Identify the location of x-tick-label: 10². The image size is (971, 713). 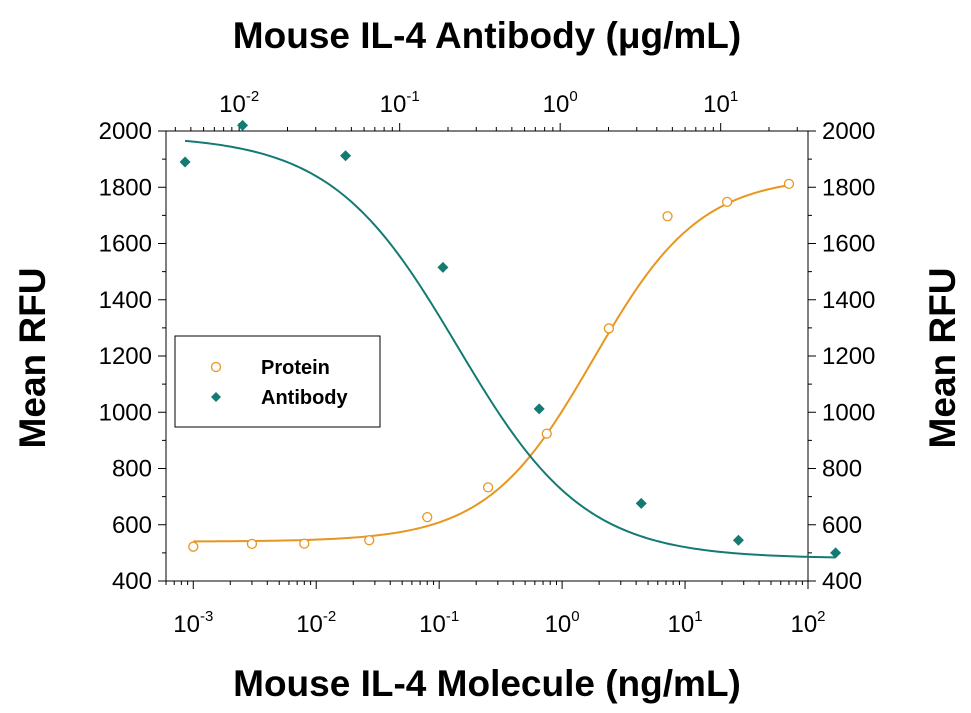
(807, 623).